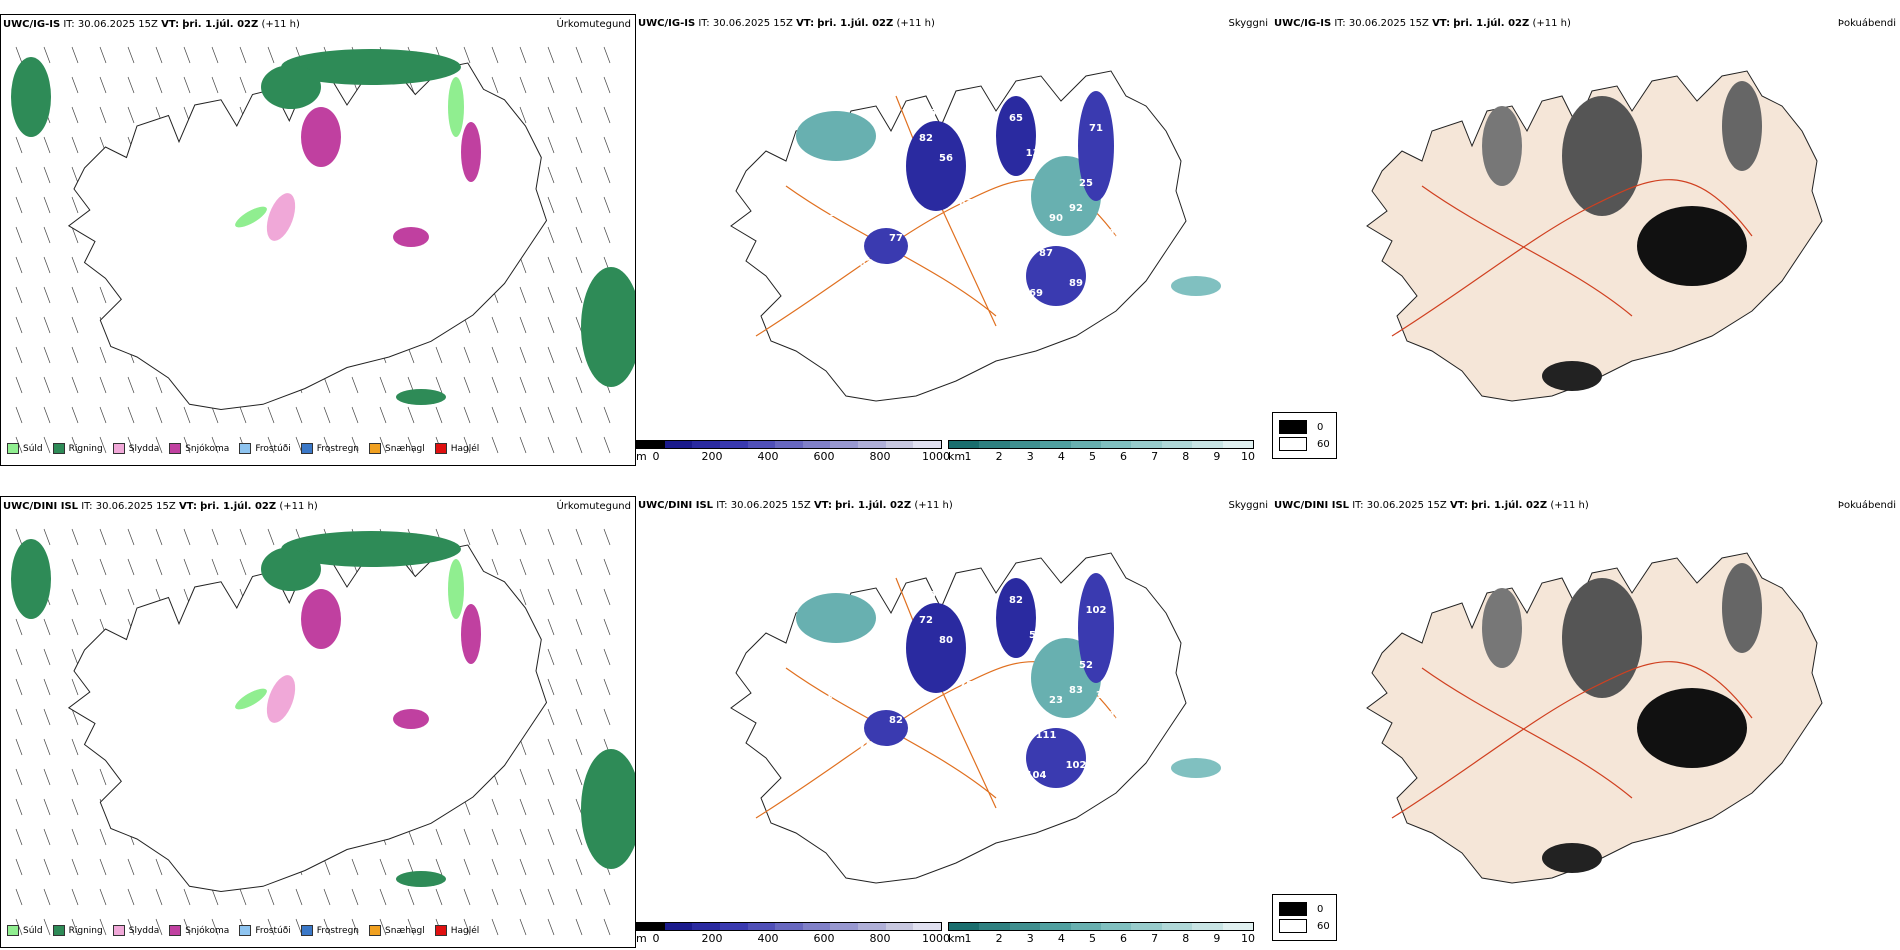  What do you see at coordinates (1196, 768) in the screenshot?
I see `low-visibility-area` at bounding box center [1196, 768].